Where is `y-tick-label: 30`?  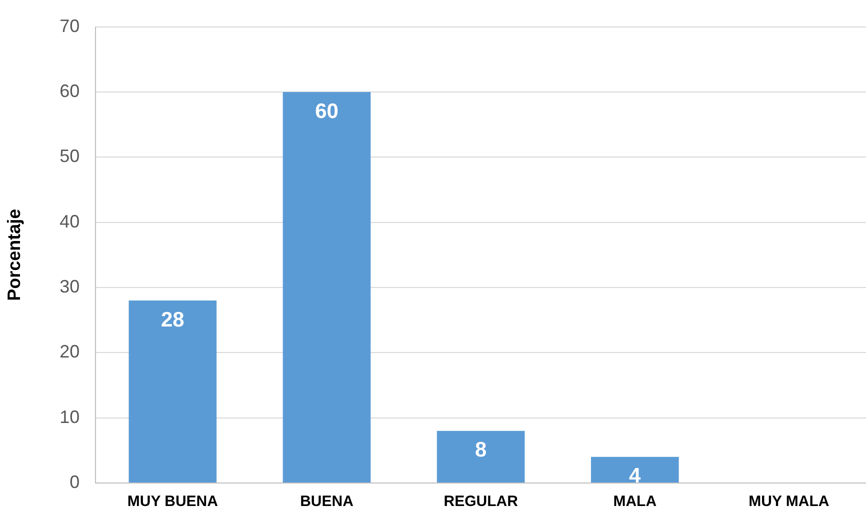
y-tick-label: 30 is located at coordinates (70, 286).